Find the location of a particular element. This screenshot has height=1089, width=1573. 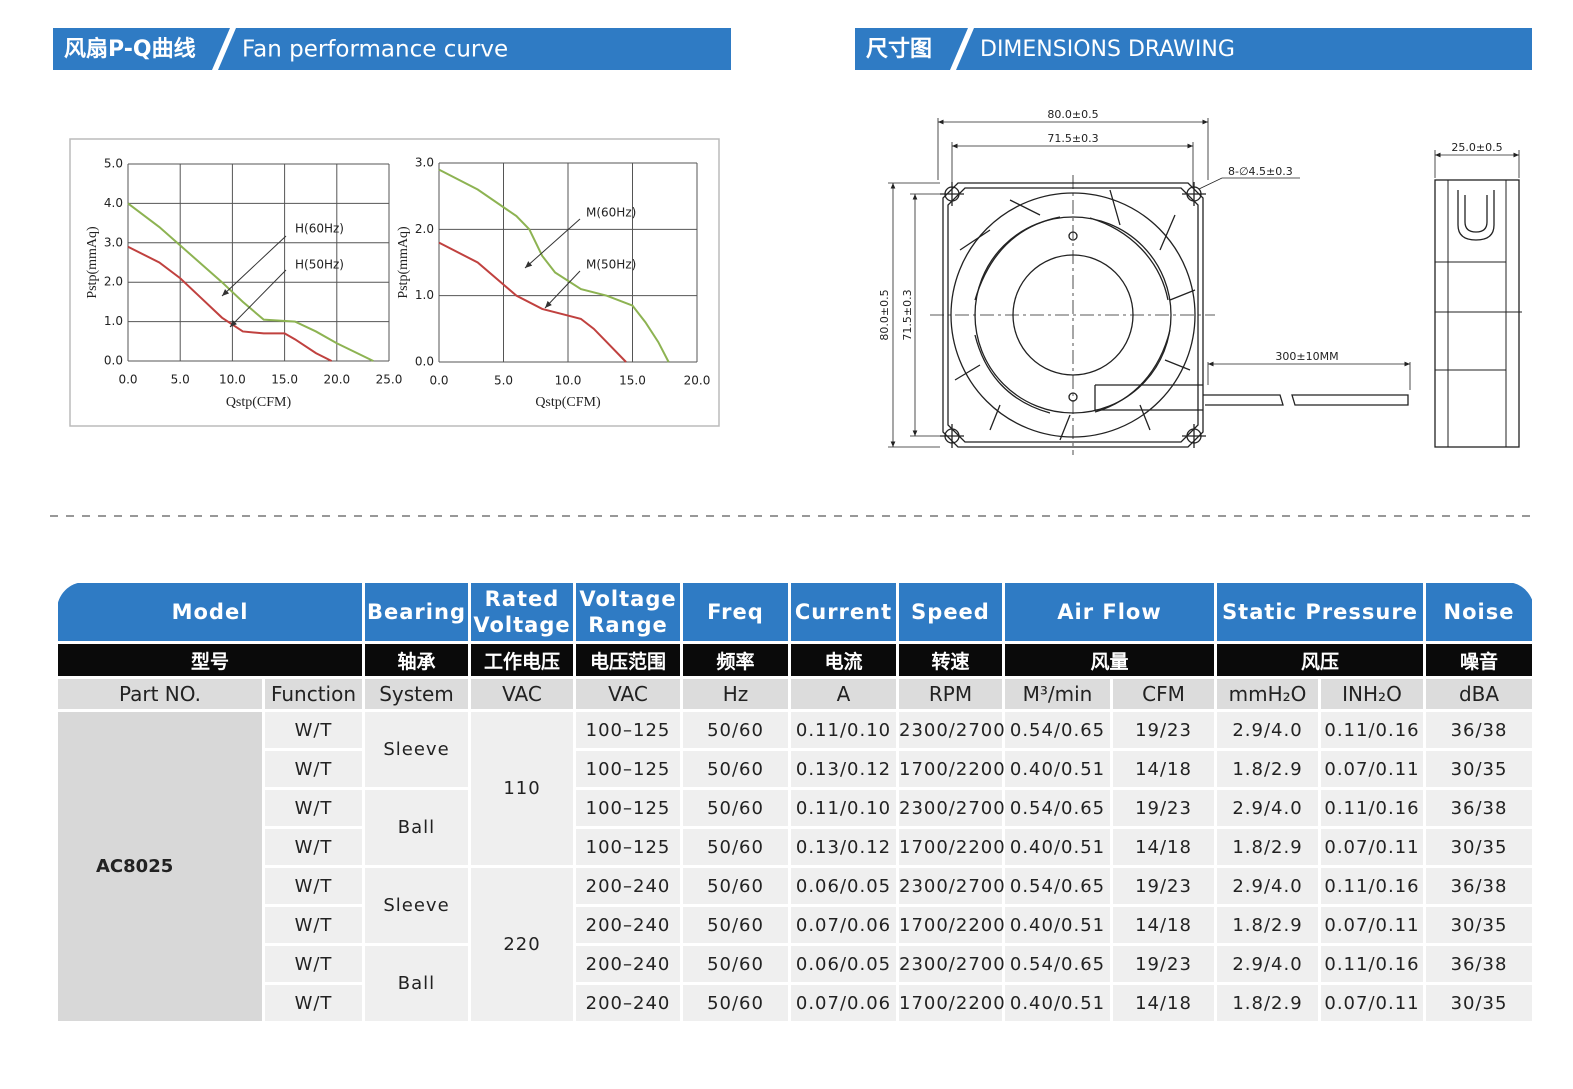

y-tick-label: 5.0 is located at coordinates (113, 164).